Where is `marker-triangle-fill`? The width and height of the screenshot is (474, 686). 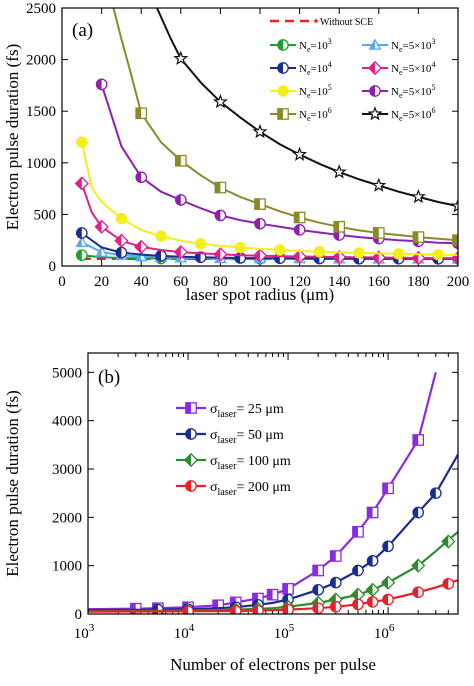
marker-triangle-fill is located at coordinates (79, 242).